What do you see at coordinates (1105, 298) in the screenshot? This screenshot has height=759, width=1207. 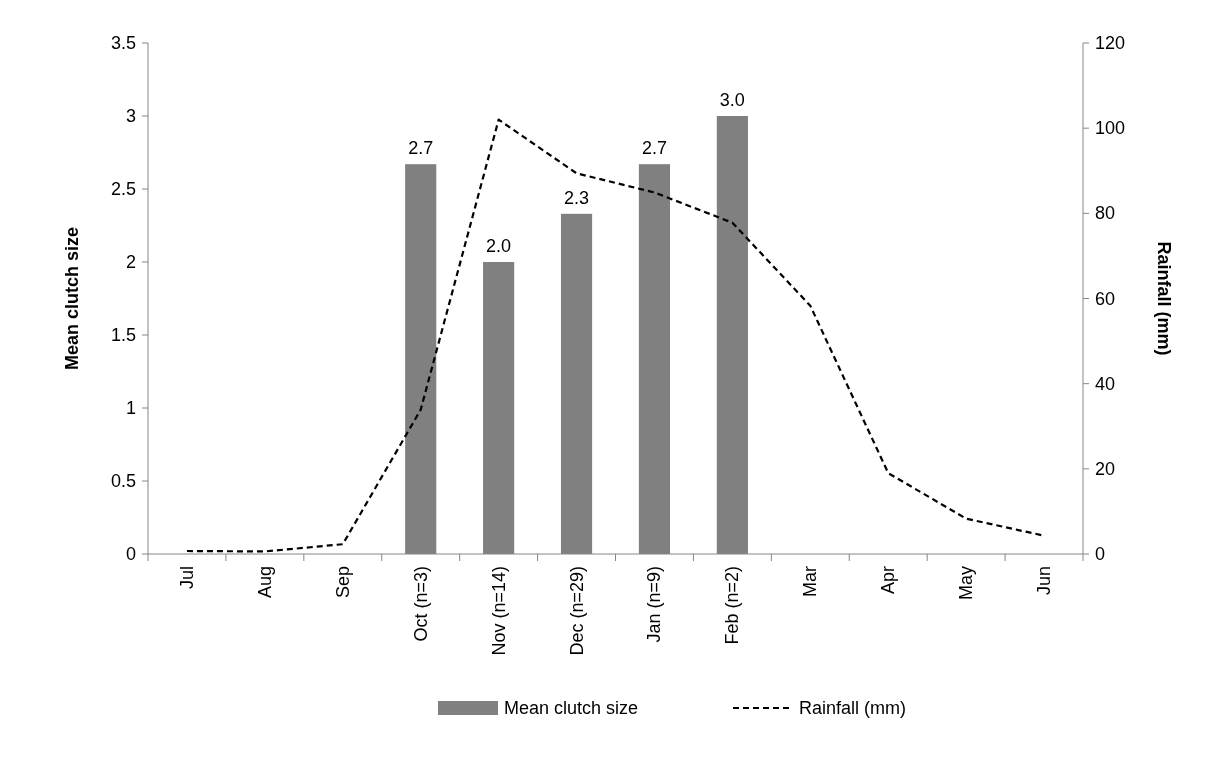 I see `y2-tick-label: 60` at bounding box center [1105, 298].